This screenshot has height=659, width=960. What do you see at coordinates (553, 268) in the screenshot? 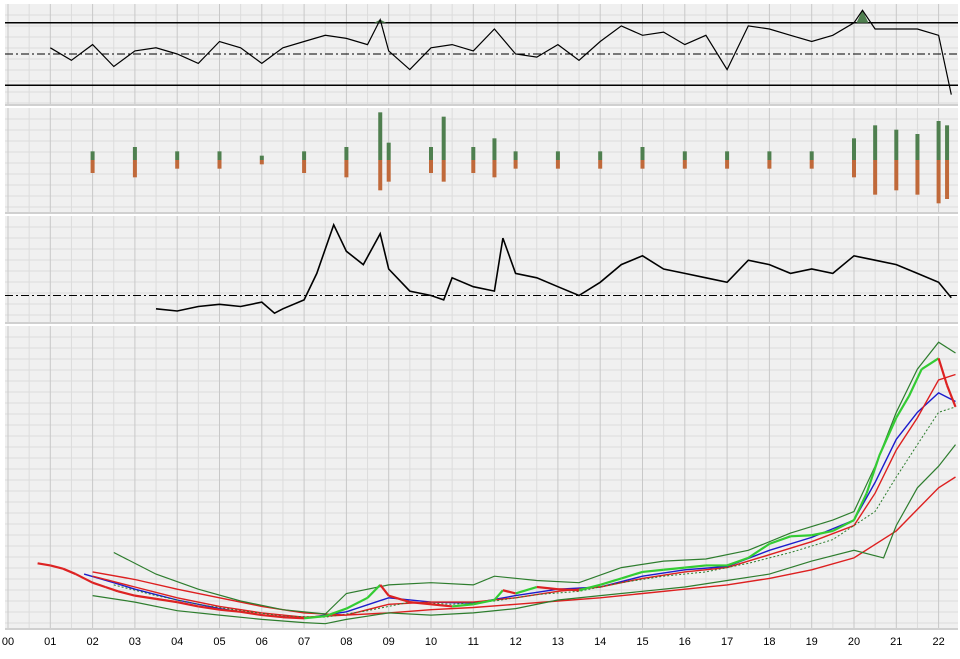
I see `relative-strength-line` at bounding box center [553, 268].